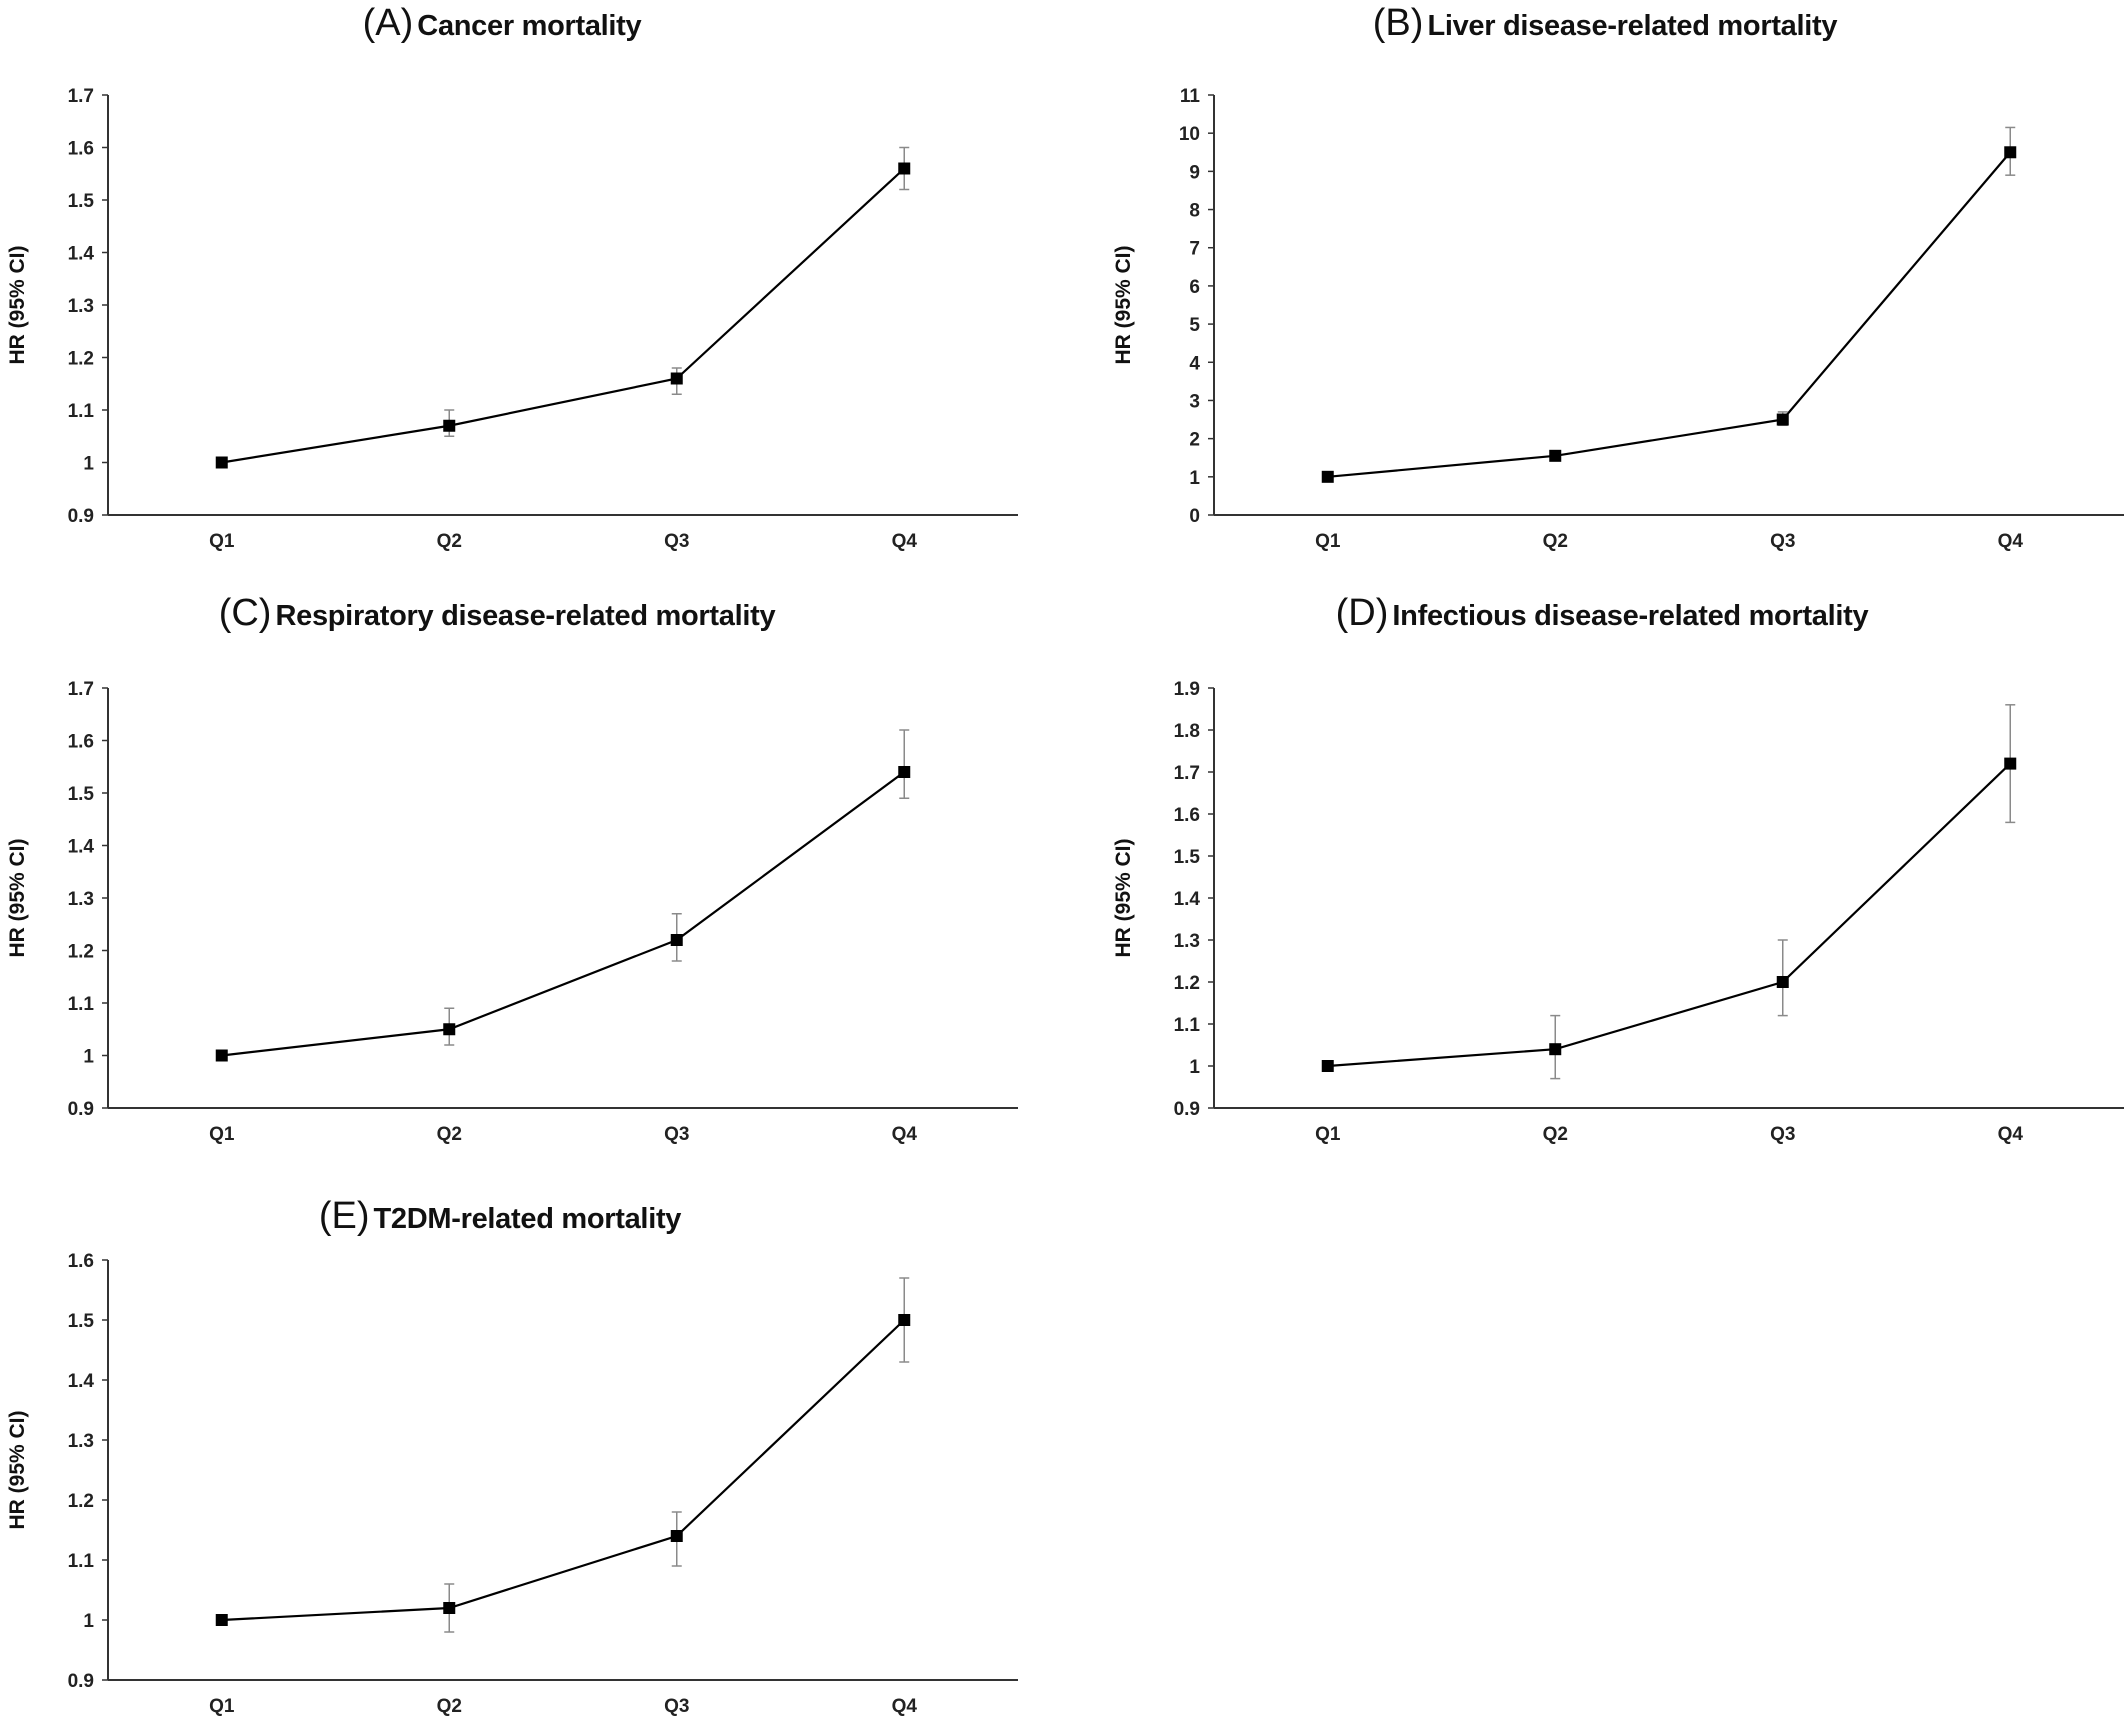  Describe the element at coordinates (1398, 23) in the screenshot. I see `panel-letter: (B)` at that location.